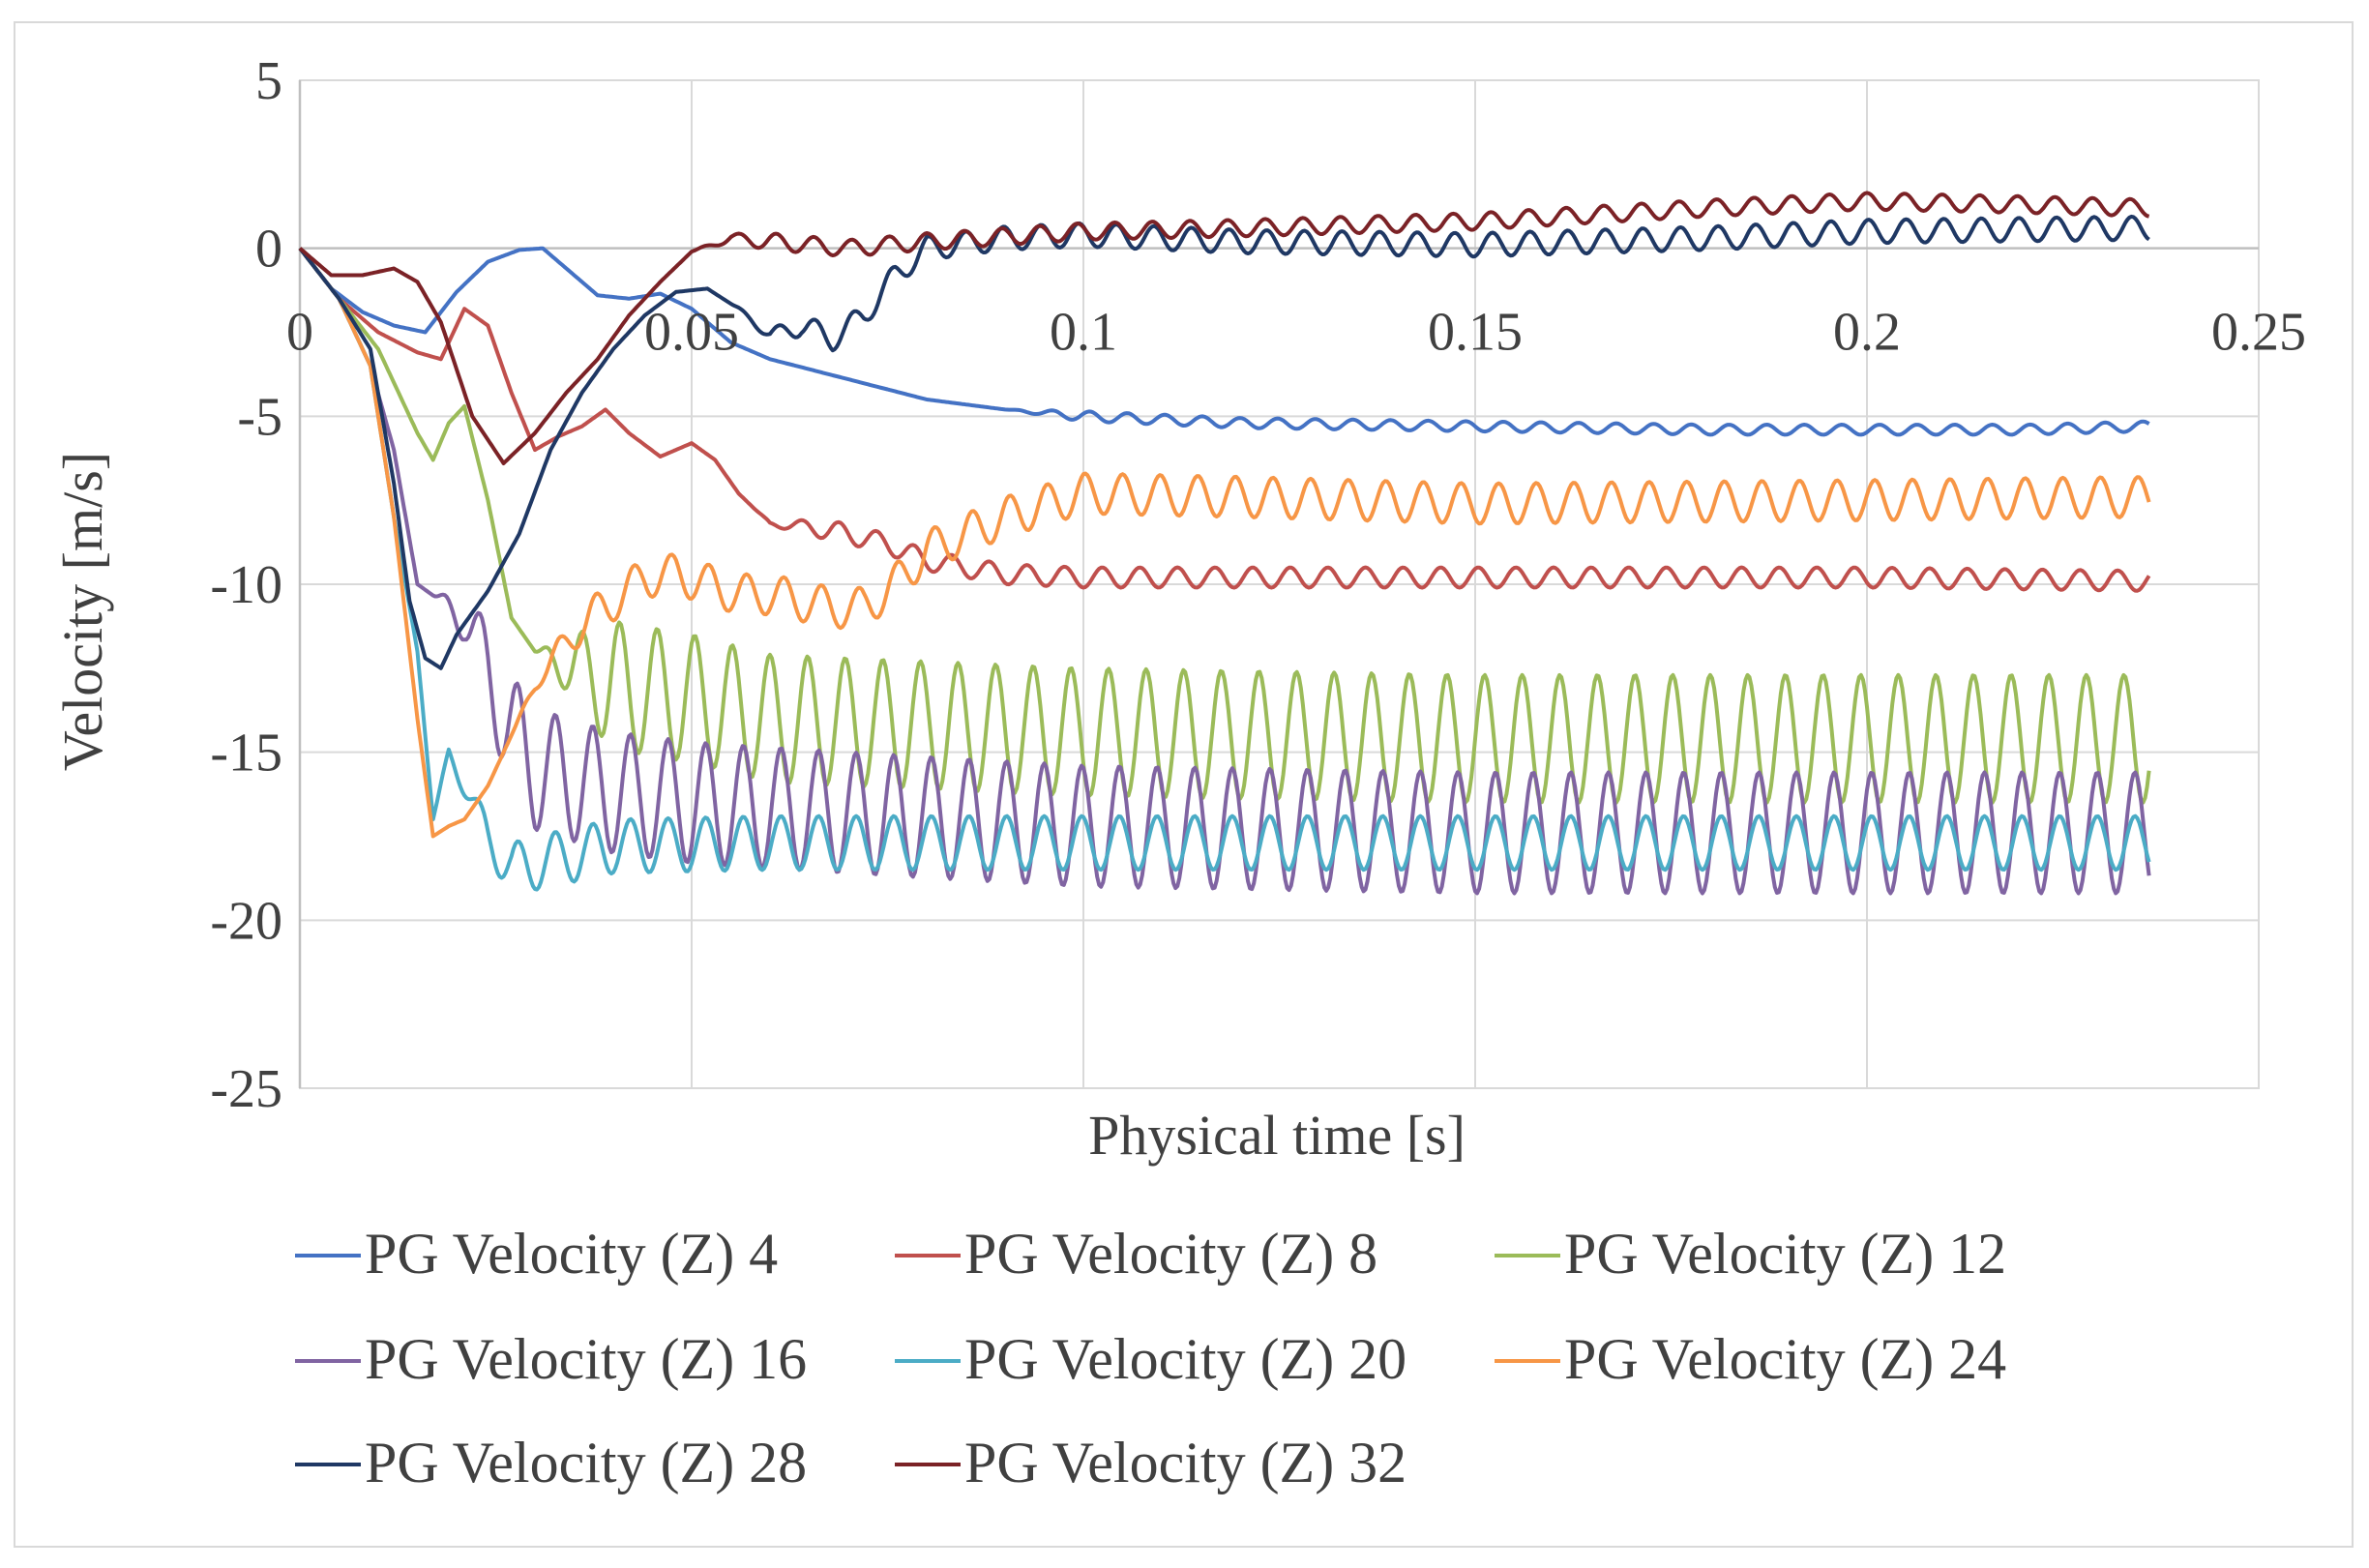  I want to click on y-tick-label: -5, so click(259, 417).